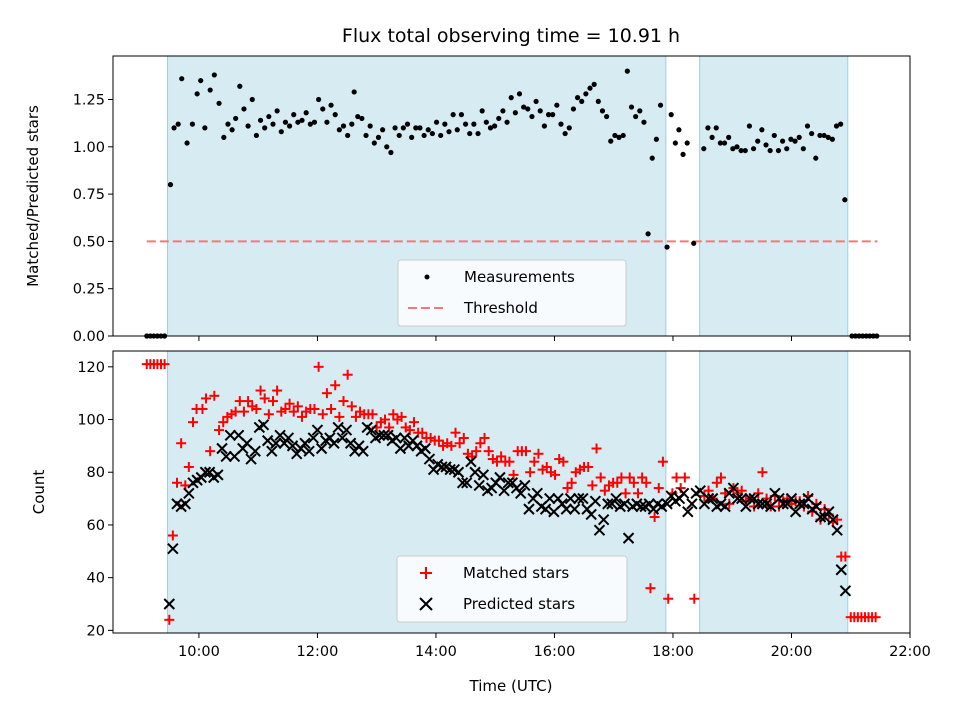 This screenshot has height=720, width=960. I want to click on bottom-x-ticks: 10:00 12:00 14:00 16:00 18:00 20:00 22:00, so click(554, 646).